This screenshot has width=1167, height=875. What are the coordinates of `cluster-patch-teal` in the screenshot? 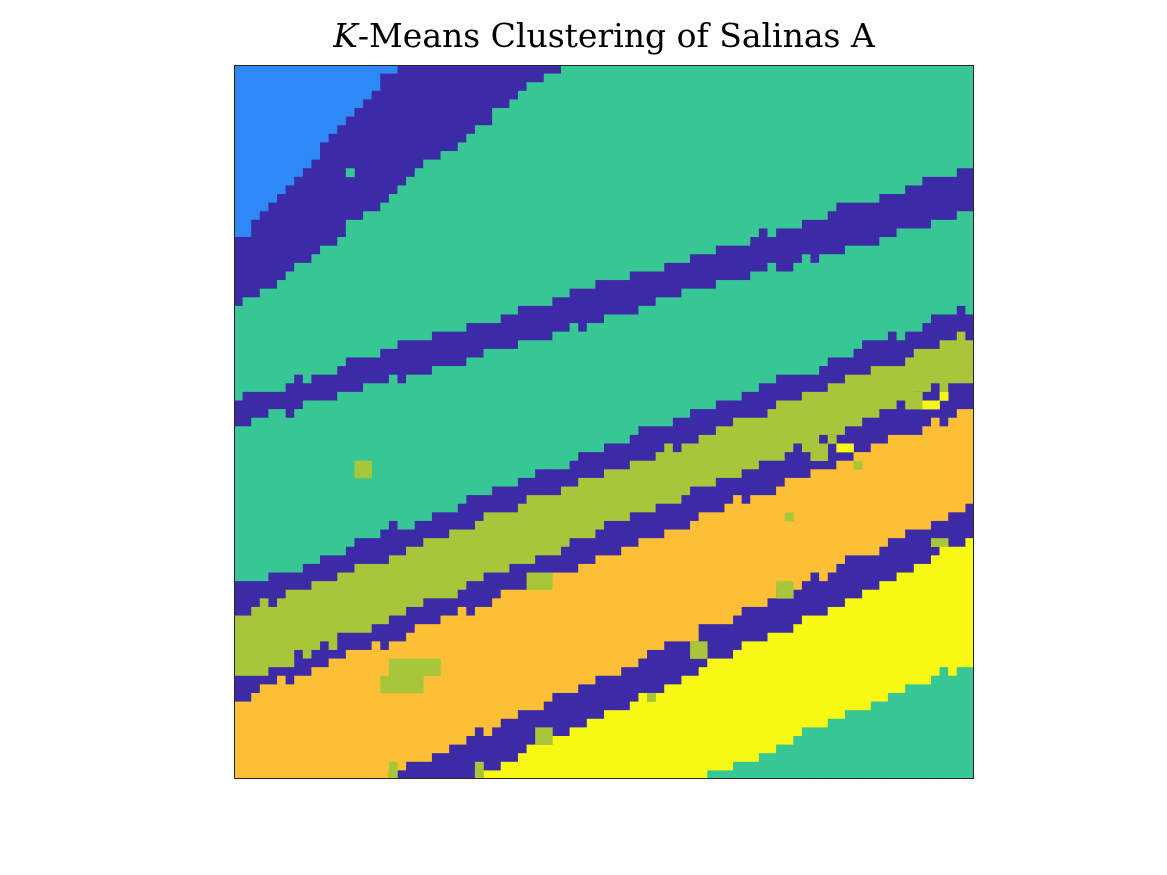 It's located at (350, 173).